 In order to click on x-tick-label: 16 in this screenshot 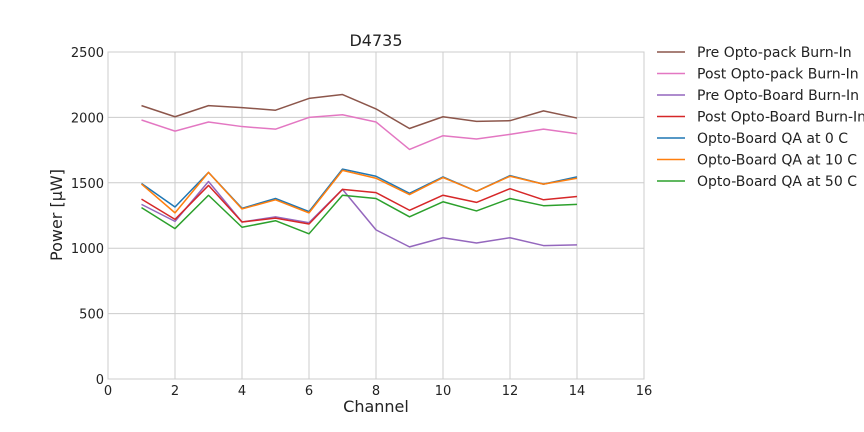, I will do `click(644, 391)`.